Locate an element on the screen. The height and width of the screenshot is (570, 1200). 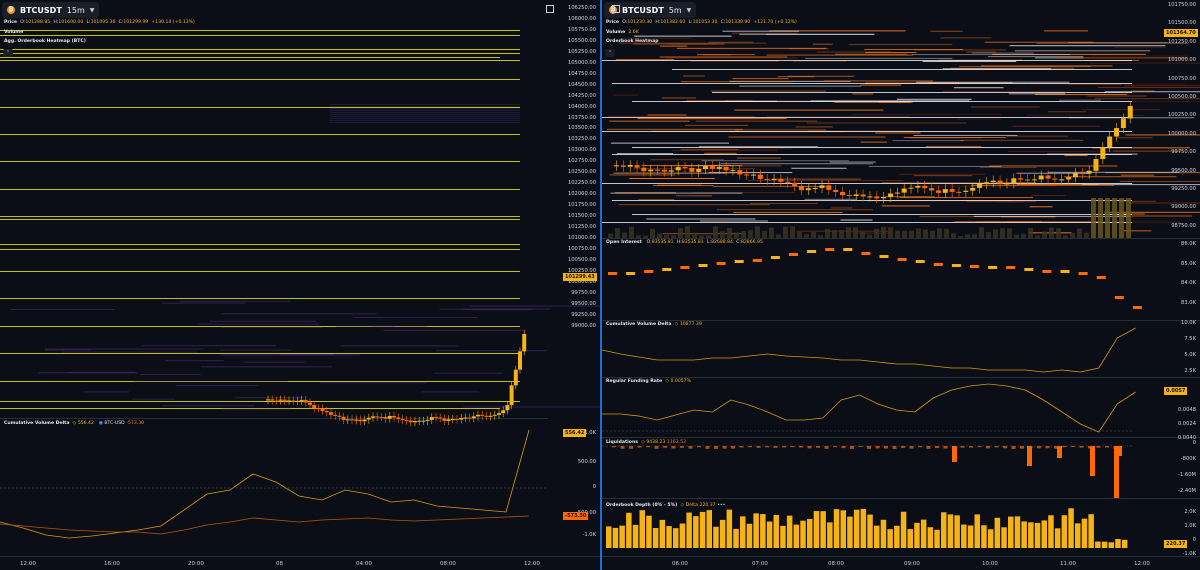
left-price-tick: 105250.00 is located at coordinates (581, 51).